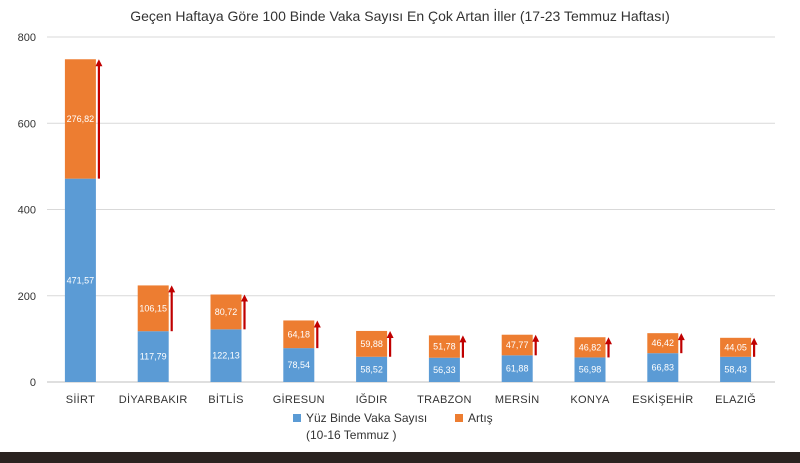 Image resolution: width=800 pixels, height=463 pixels. What do you see at coordinates (351, 435) in the screenshot?
I see `legend-label: (10-16 Temmuz )` at bounding box center [351, 435].